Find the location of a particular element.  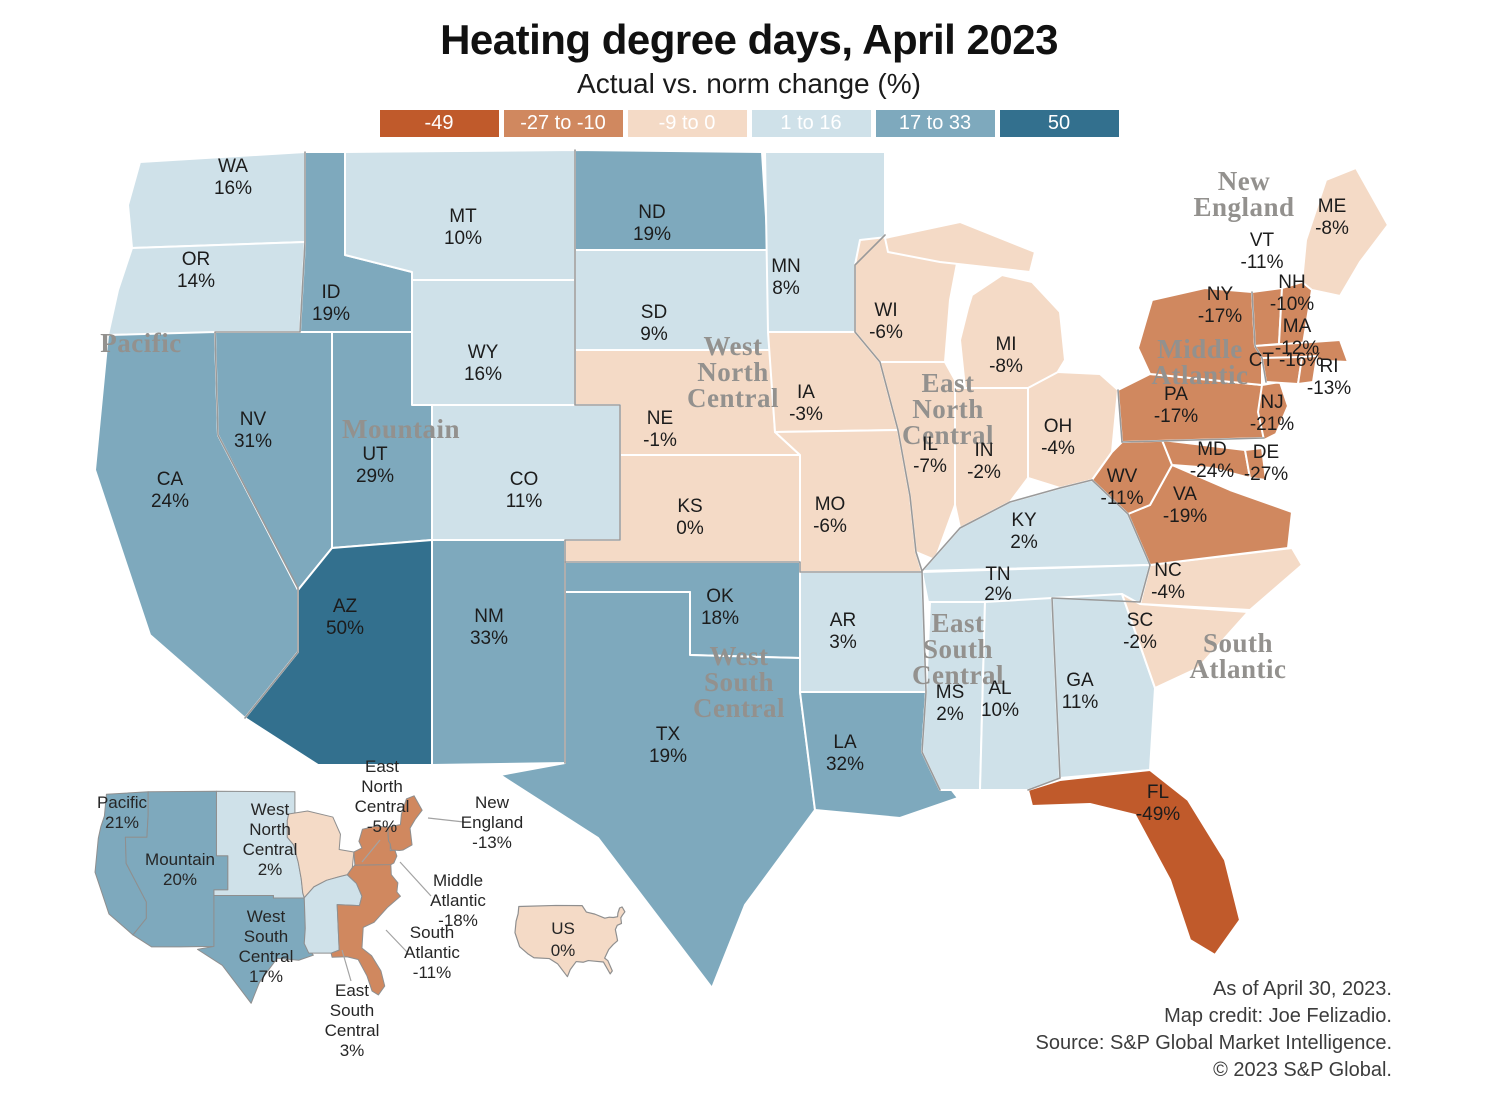

region-name-pacific: Pacific is located at coordinates (140, 343).